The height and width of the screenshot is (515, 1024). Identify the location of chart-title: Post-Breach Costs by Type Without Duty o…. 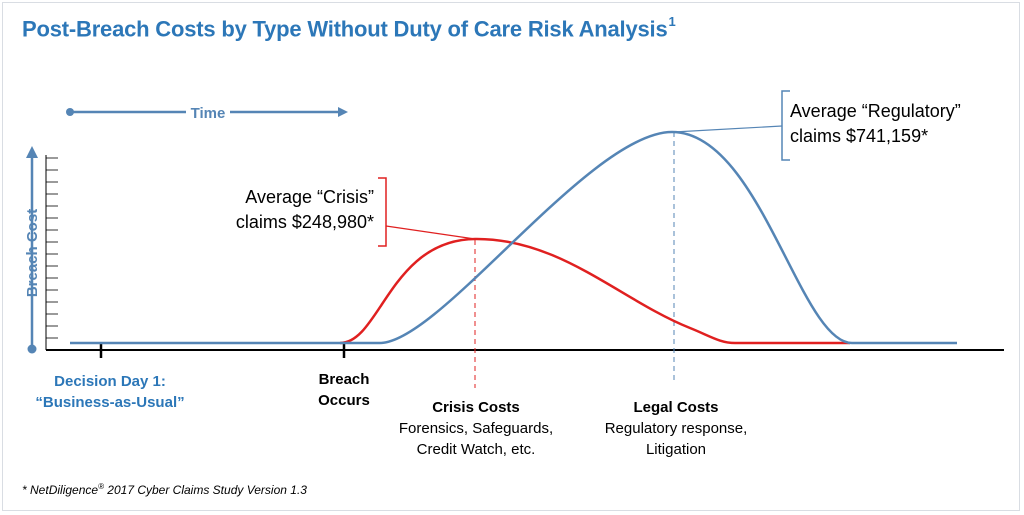
(349, 28).